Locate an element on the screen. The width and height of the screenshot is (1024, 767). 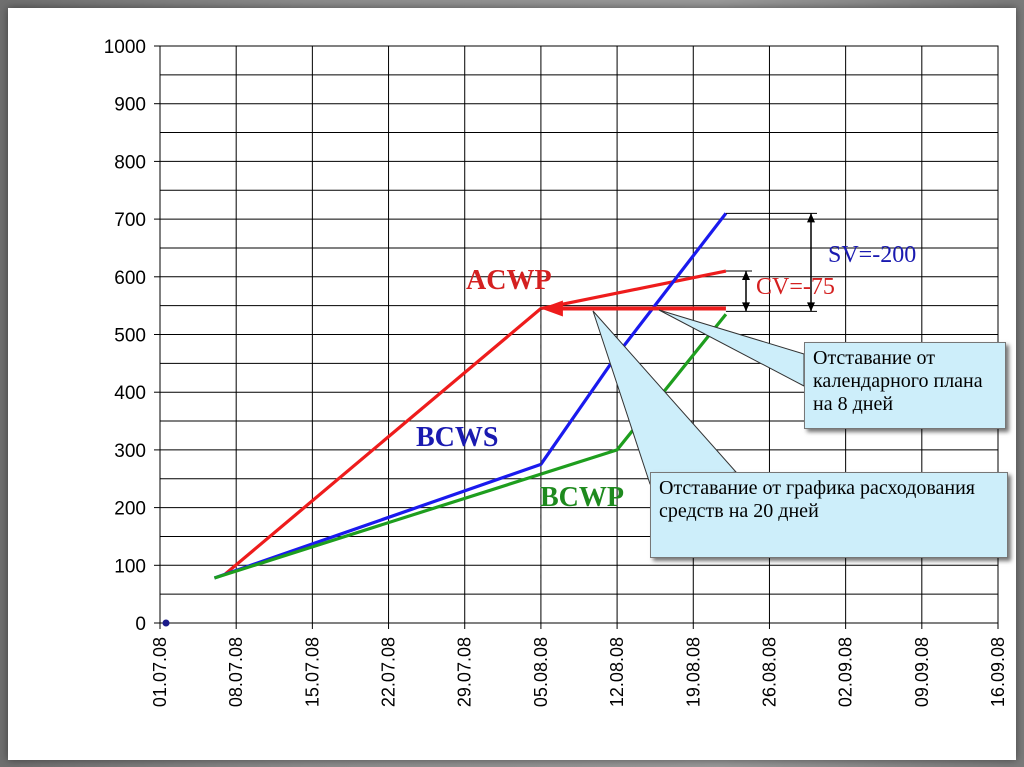
y-tick-label: 400 is located at coordinates (130, 393).